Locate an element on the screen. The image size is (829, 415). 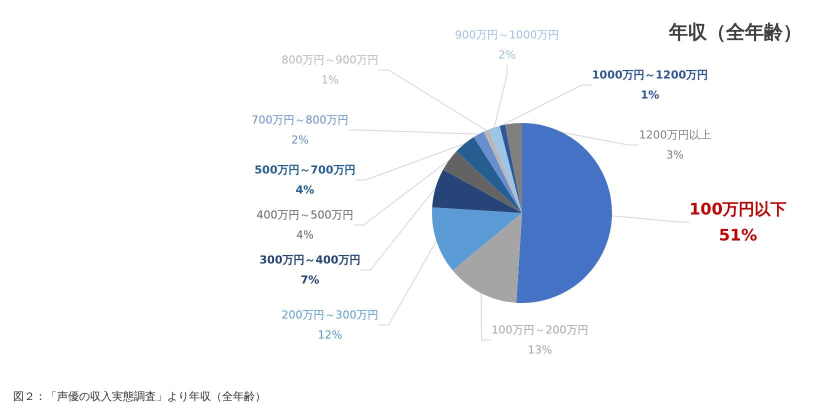
slice-label: 1000万円～1200万円 is located at coordinates (650, 75).